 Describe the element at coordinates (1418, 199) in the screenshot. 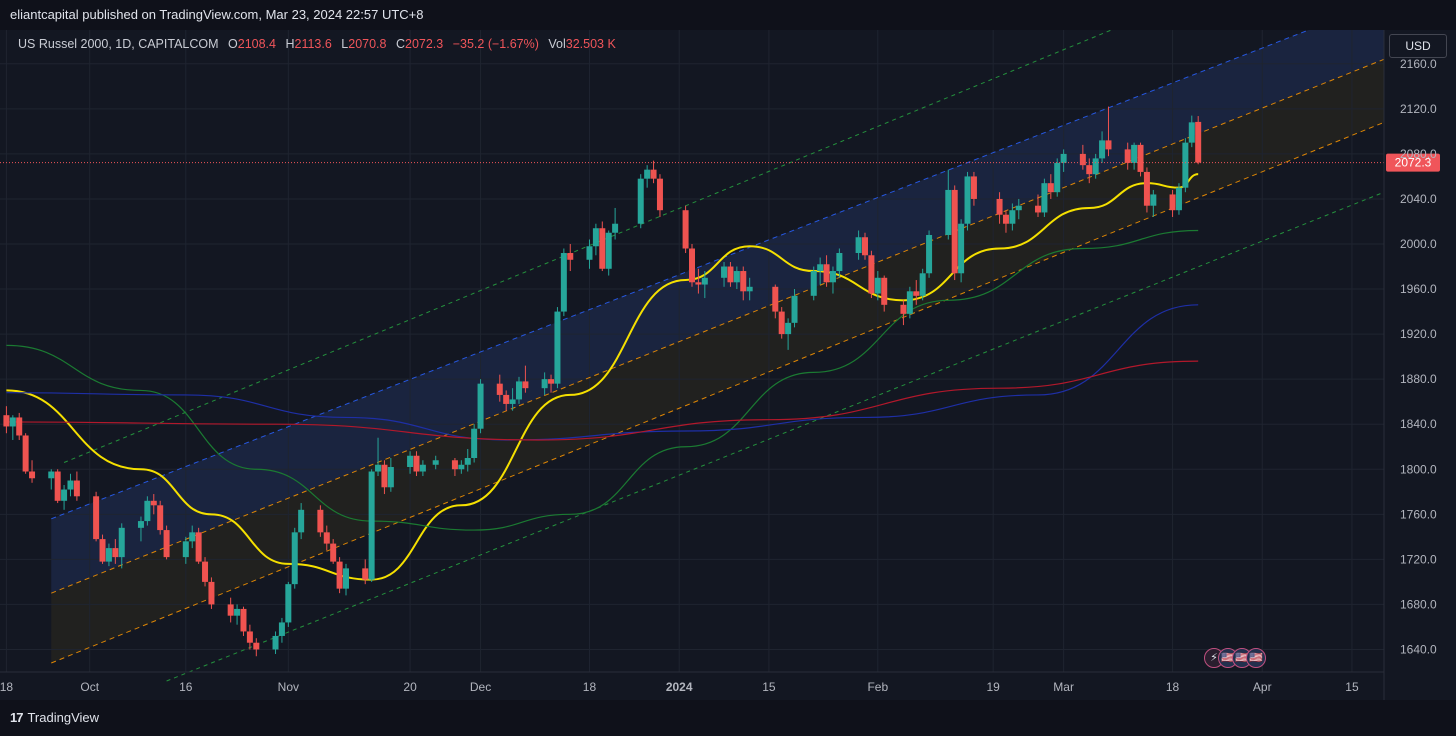

I see `y-tick-label: 2040.0` at that location.